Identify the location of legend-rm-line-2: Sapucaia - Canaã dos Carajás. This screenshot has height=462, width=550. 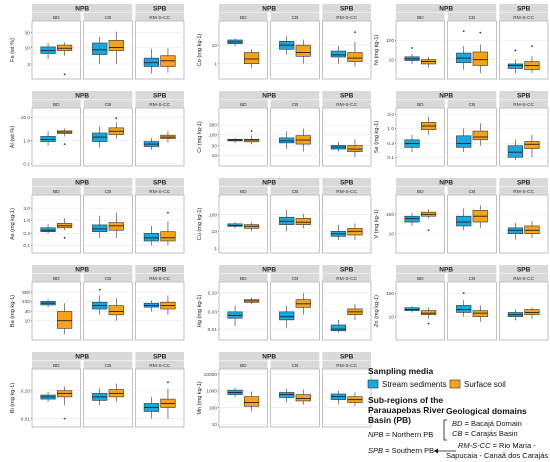
(497, 455).